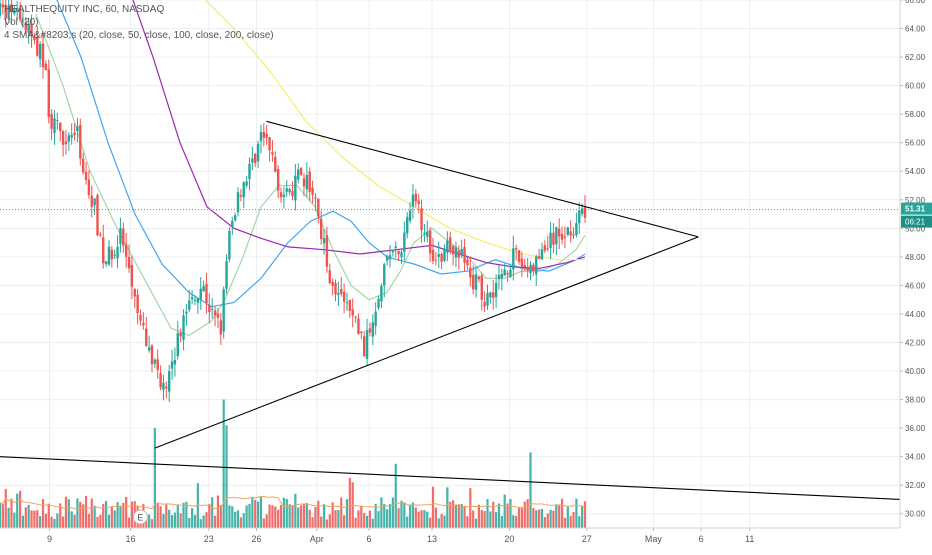 This screenshot has height=555, width=932. I want to click on x-tick-label: 27, so click(587, 539).